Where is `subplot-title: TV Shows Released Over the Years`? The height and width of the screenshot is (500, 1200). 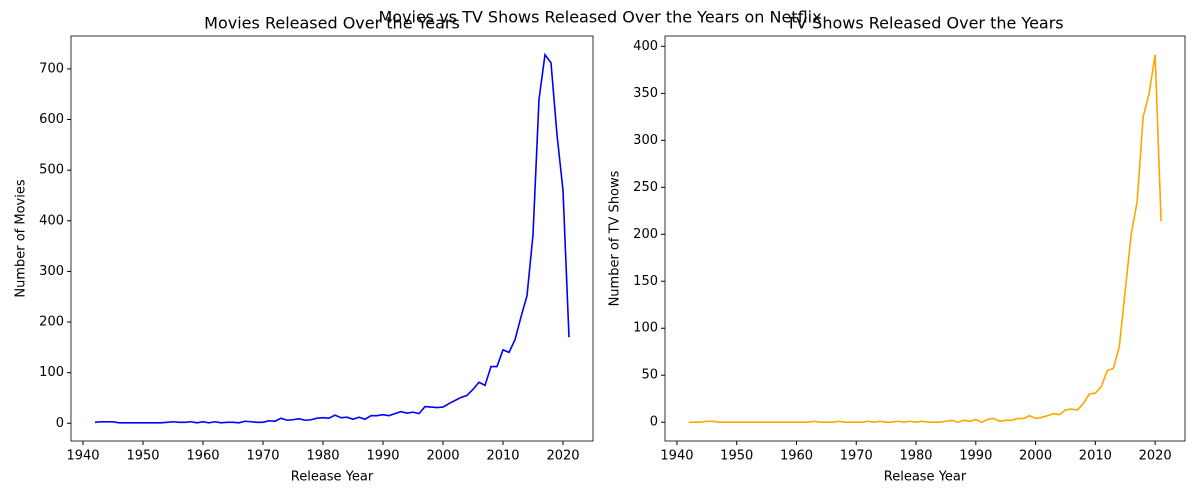 subplot-title: TV Shows Released Over the Years is located at coordinates (924, 23).